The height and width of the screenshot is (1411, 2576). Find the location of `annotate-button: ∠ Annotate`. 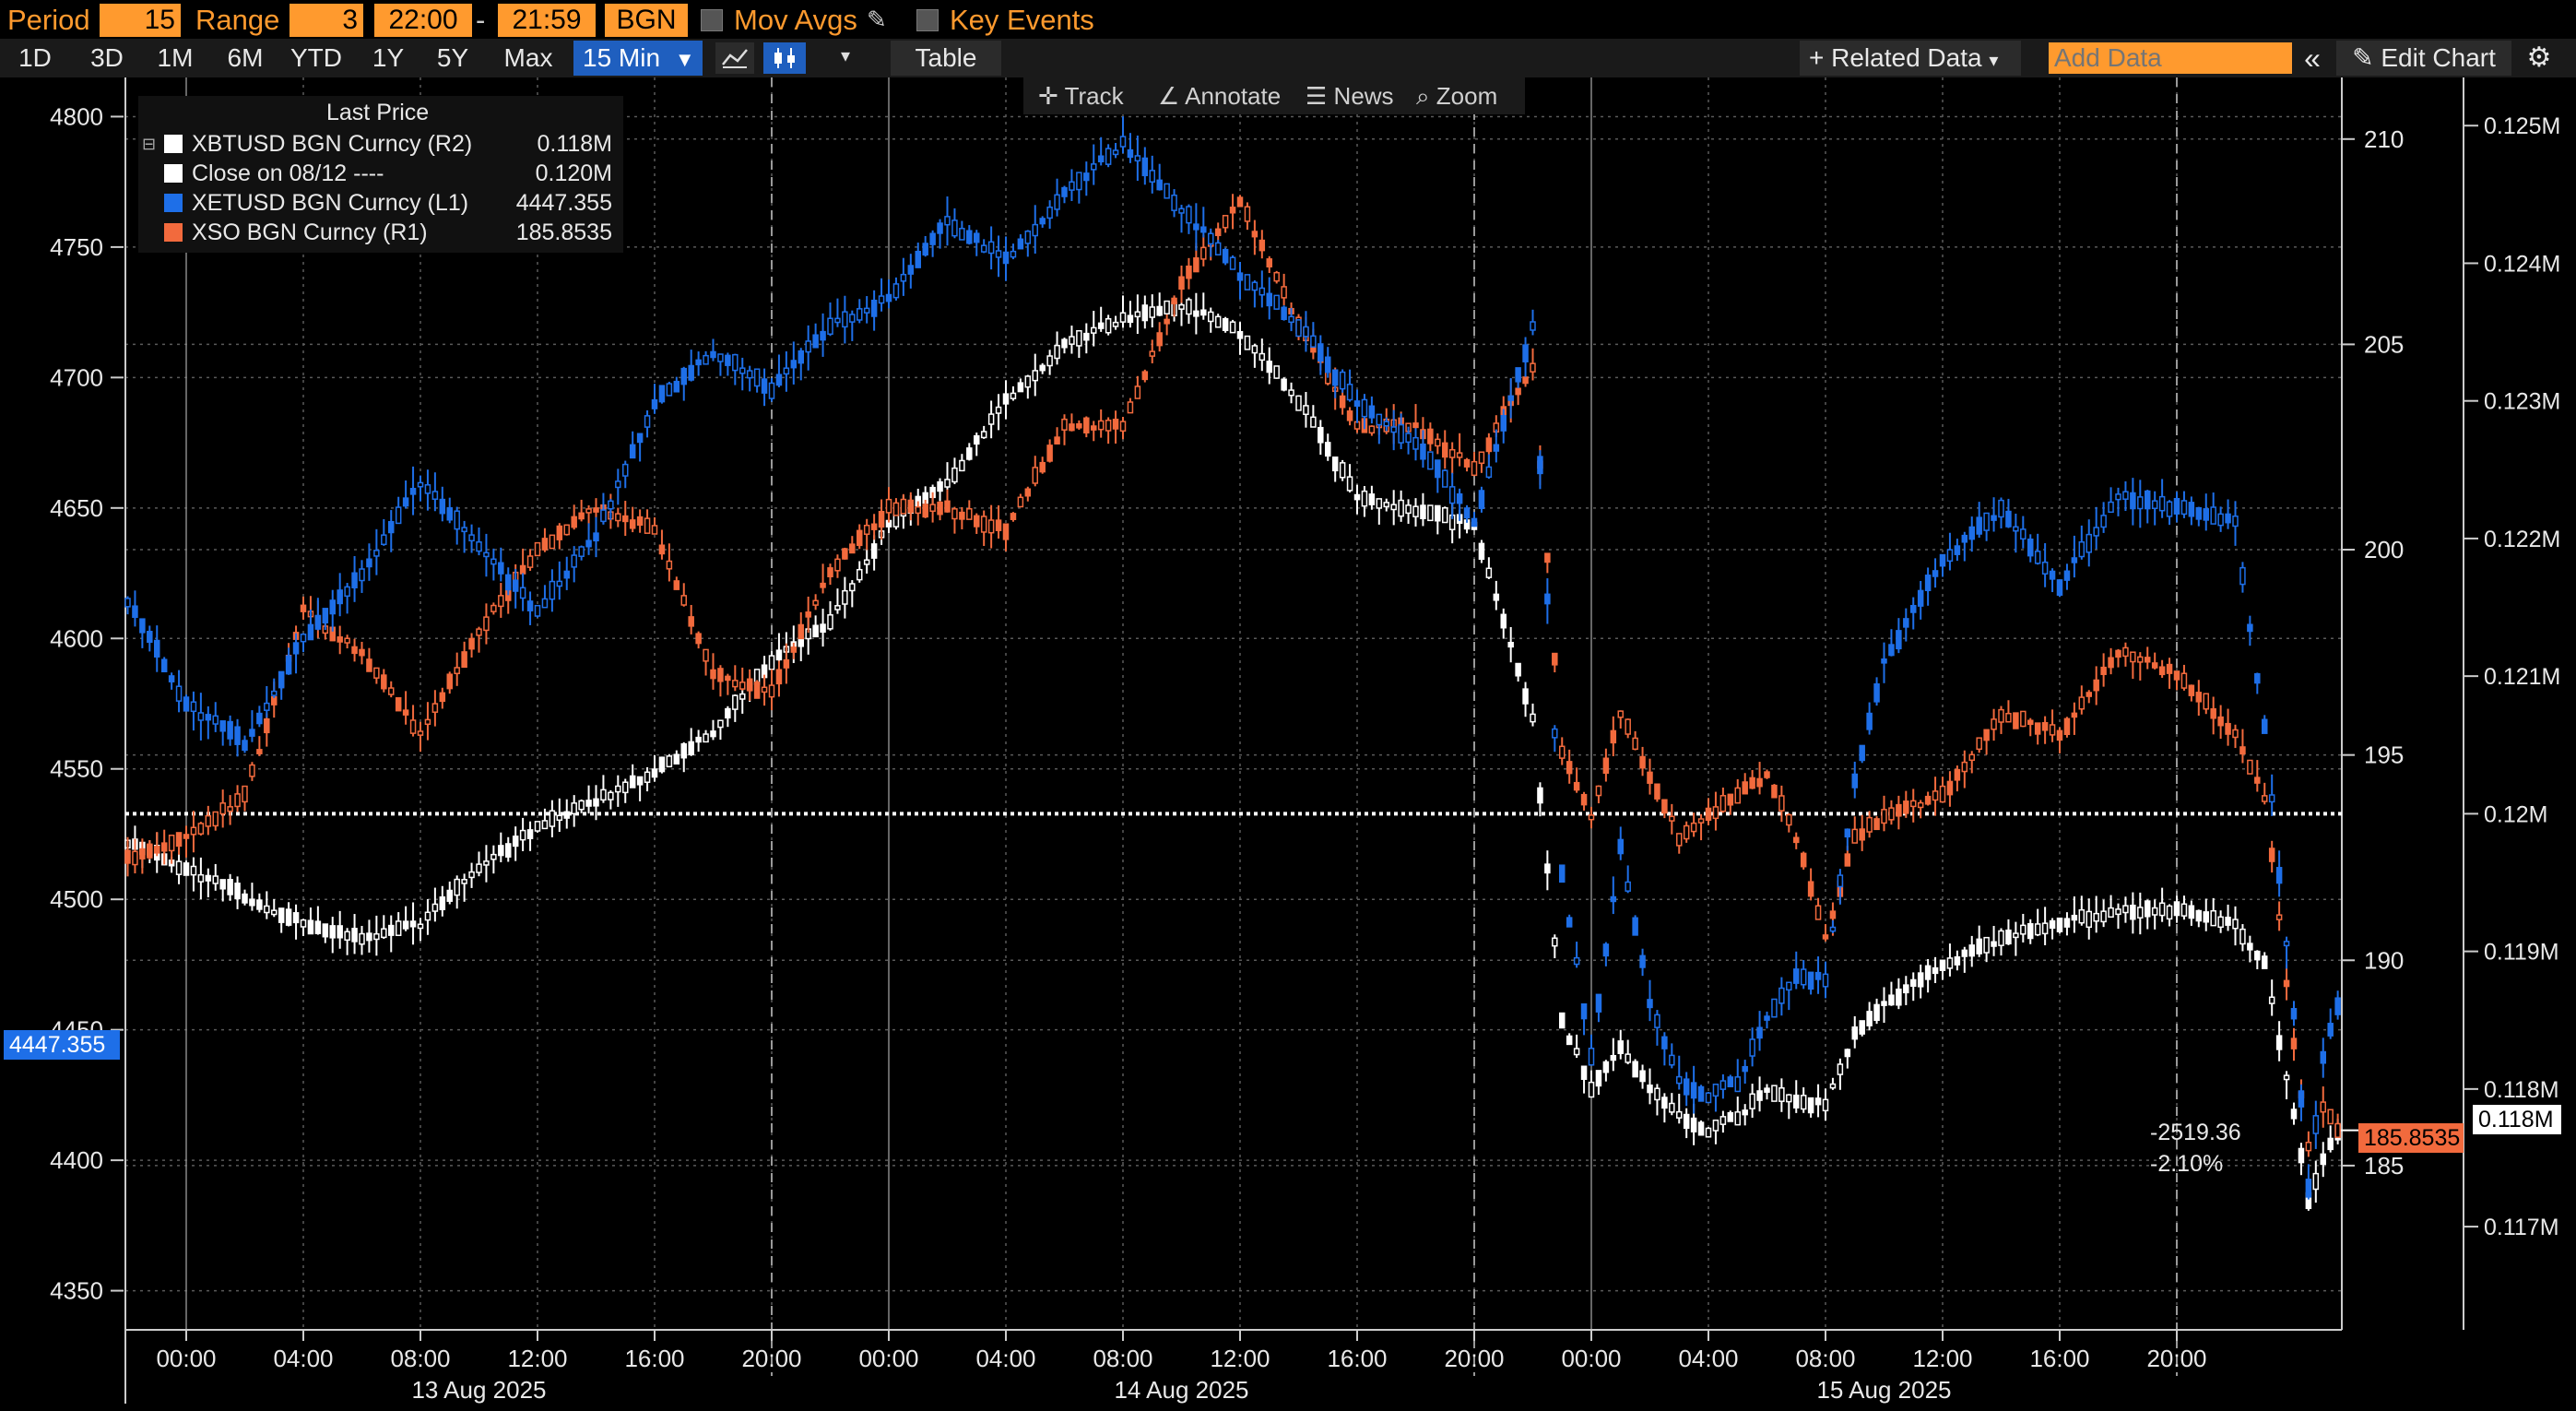

annotate-button: ∠ Annotate is located at coordinates (1219, 95).